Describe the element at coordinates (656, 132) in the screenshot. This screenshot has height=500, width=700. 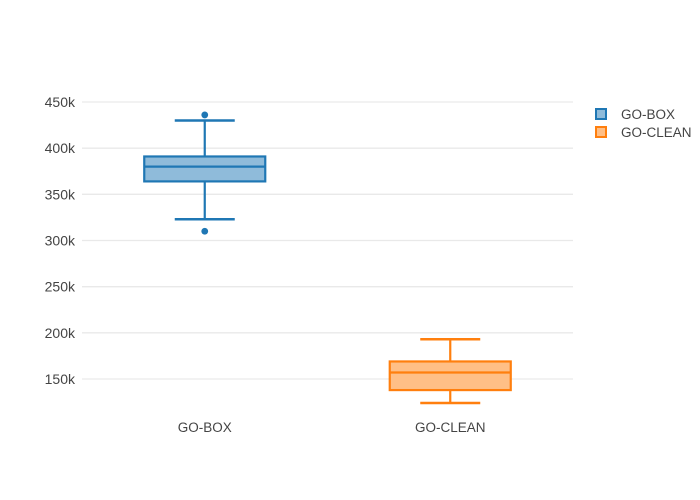
I see `legend-label: GO-CLEAN` at that location.